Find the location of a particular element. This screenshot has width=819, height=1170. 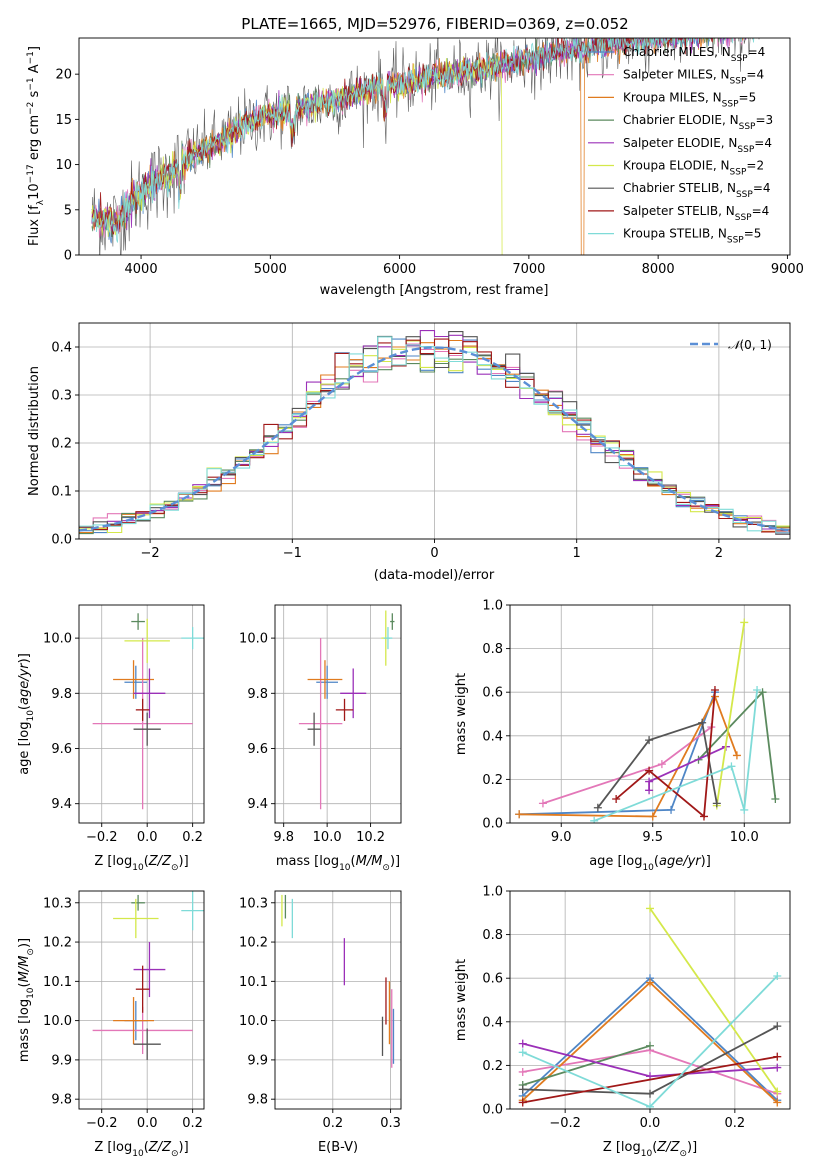

series-kroupa-stelib is located at coordinates (650, 1040).